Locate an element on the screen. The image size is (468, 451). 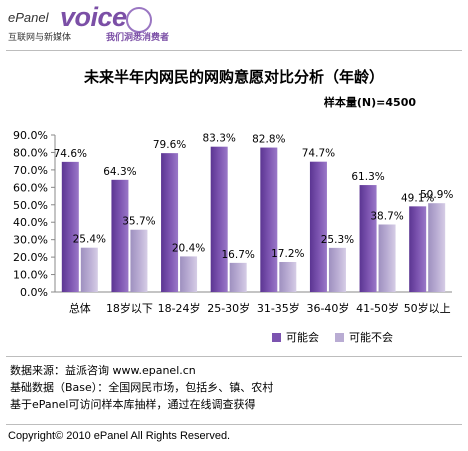
legend-item-unlikely: 可能不会 is located at coordinates (364, 337).